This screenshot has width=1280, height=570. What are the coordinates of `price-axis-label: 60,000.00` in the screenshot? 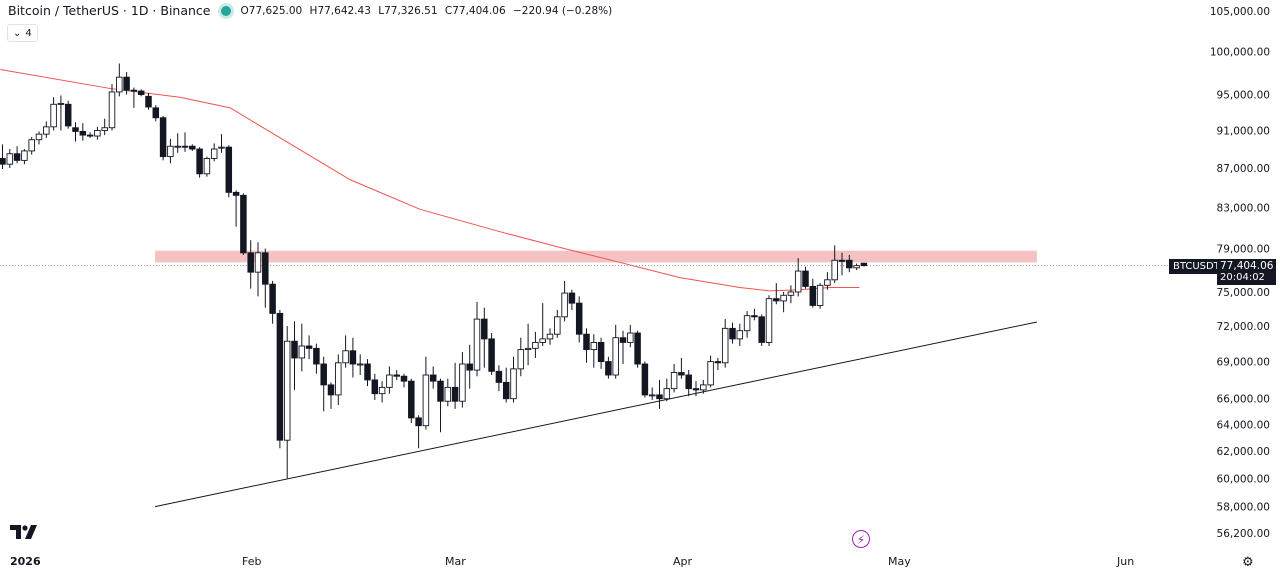 It's located at (1243, 479).